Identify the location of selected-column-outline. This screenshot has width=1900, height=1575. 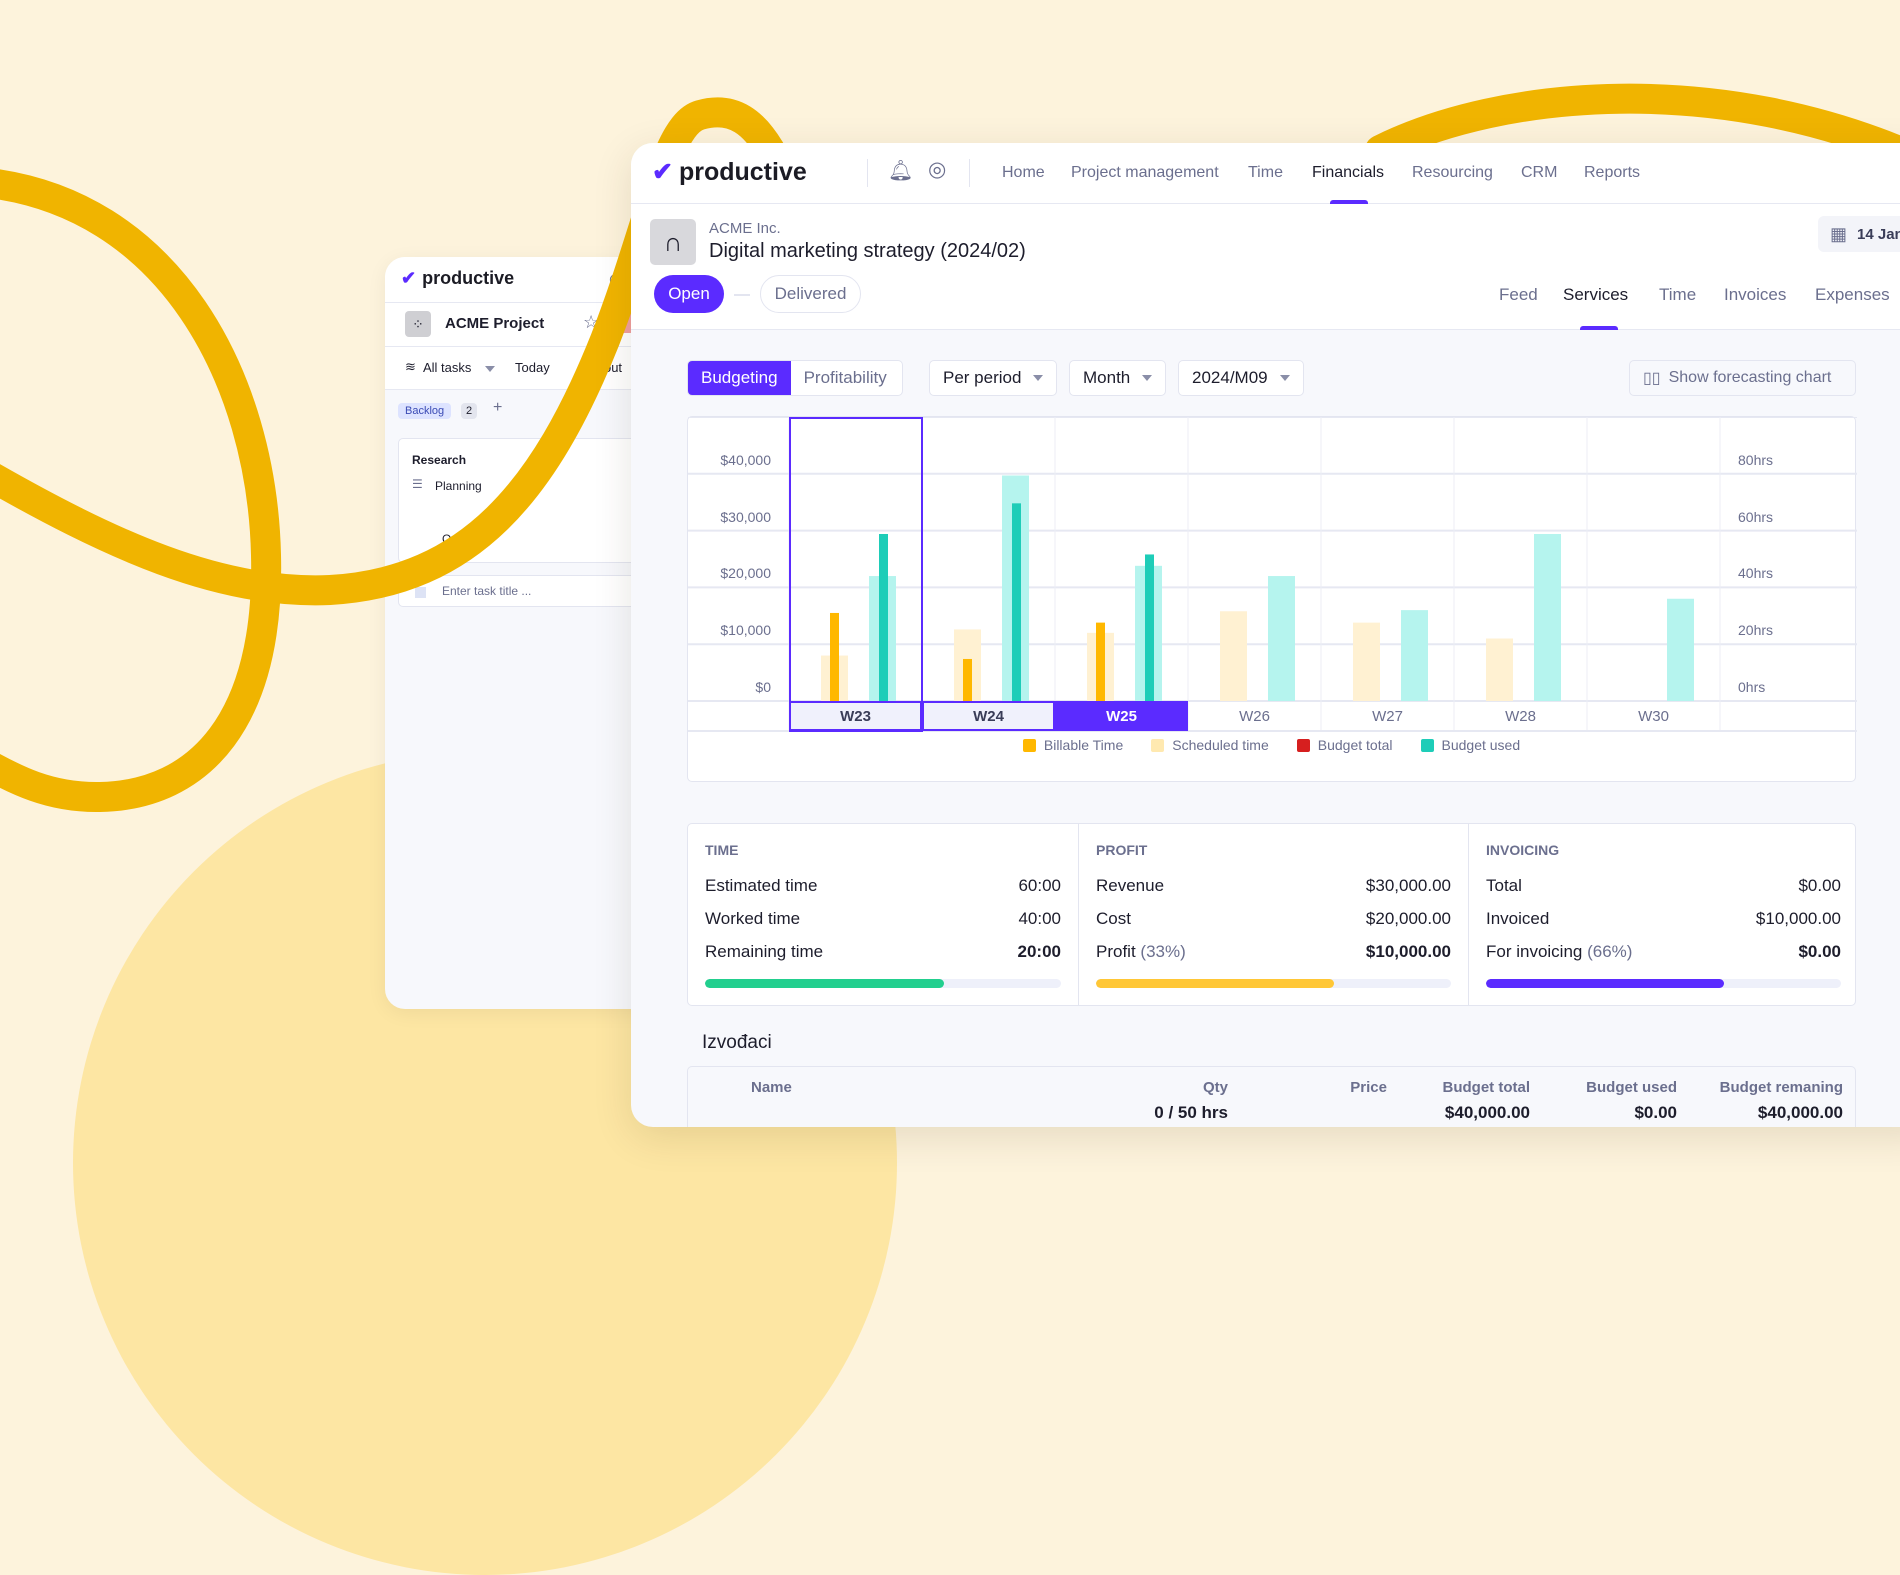
(856, 574).